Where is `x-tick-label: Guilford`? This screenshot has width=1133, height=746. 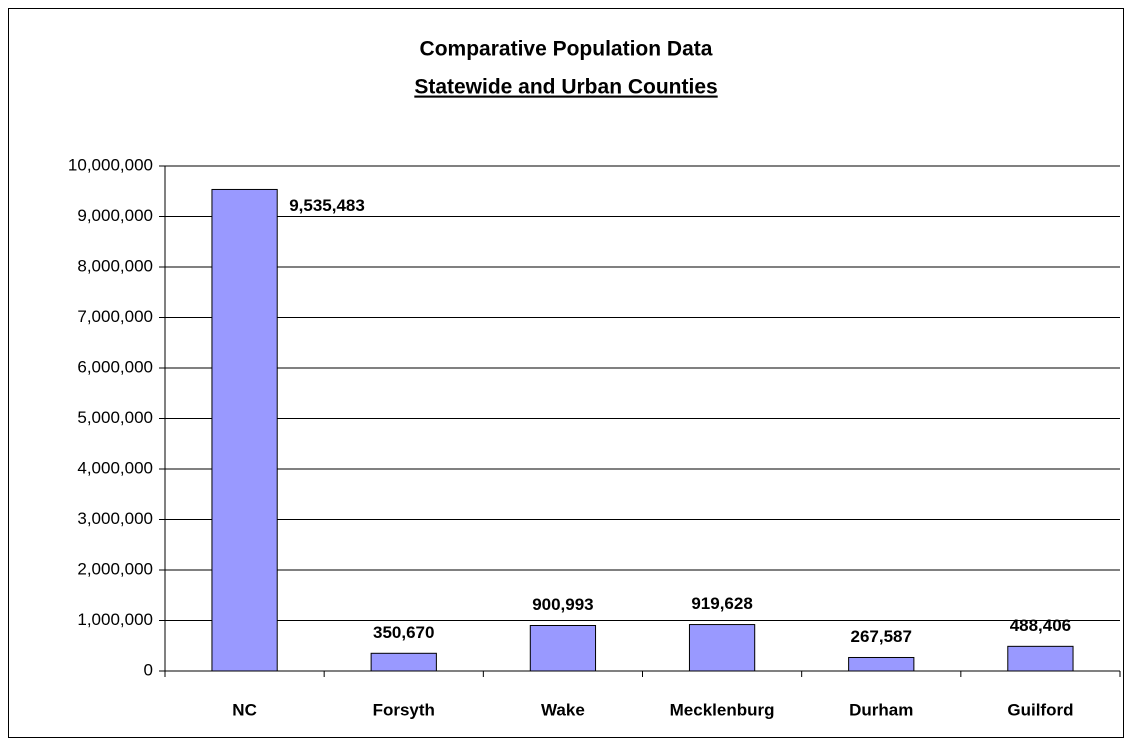 x-tick-label: Guilford is located at coordinates (1040, 709).